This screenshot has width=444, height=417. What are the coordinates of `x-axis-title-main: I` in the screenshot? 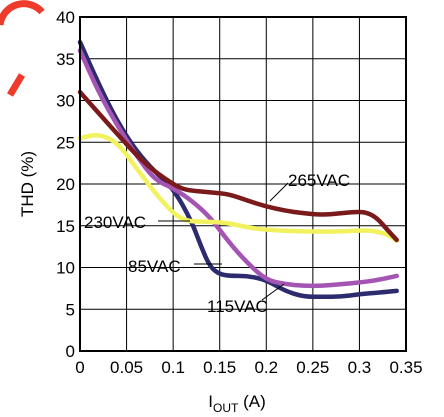 It's located at (210, 401).